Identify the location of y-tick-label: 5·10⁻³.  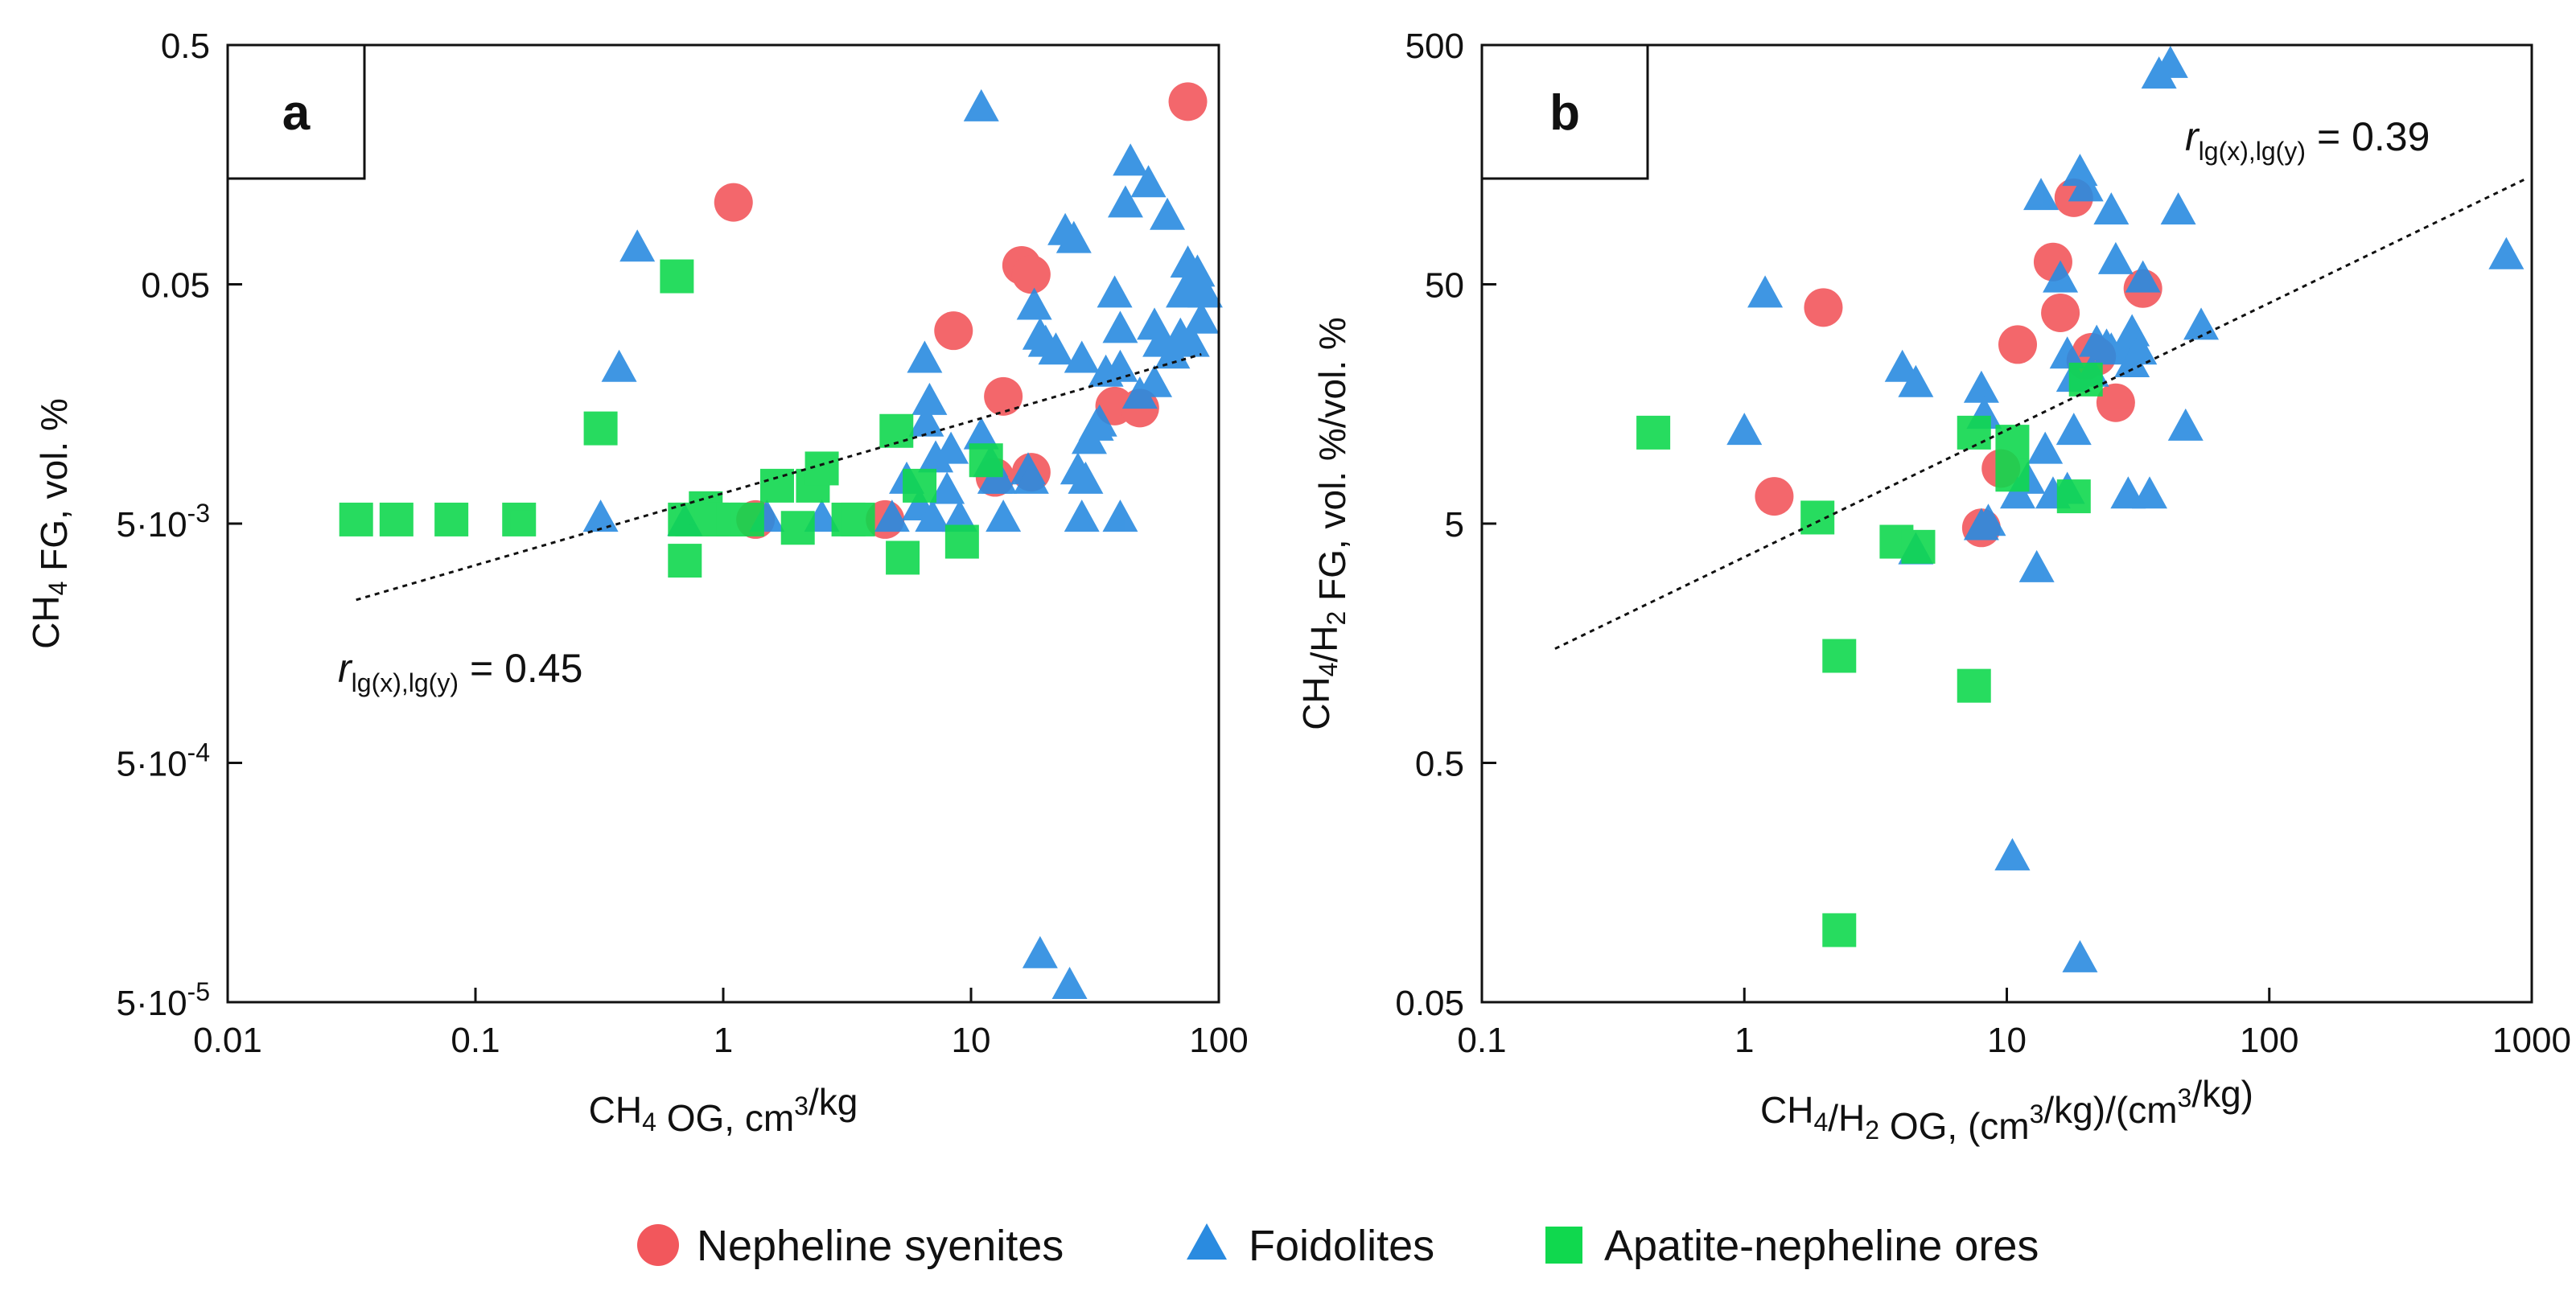
(163, 522).